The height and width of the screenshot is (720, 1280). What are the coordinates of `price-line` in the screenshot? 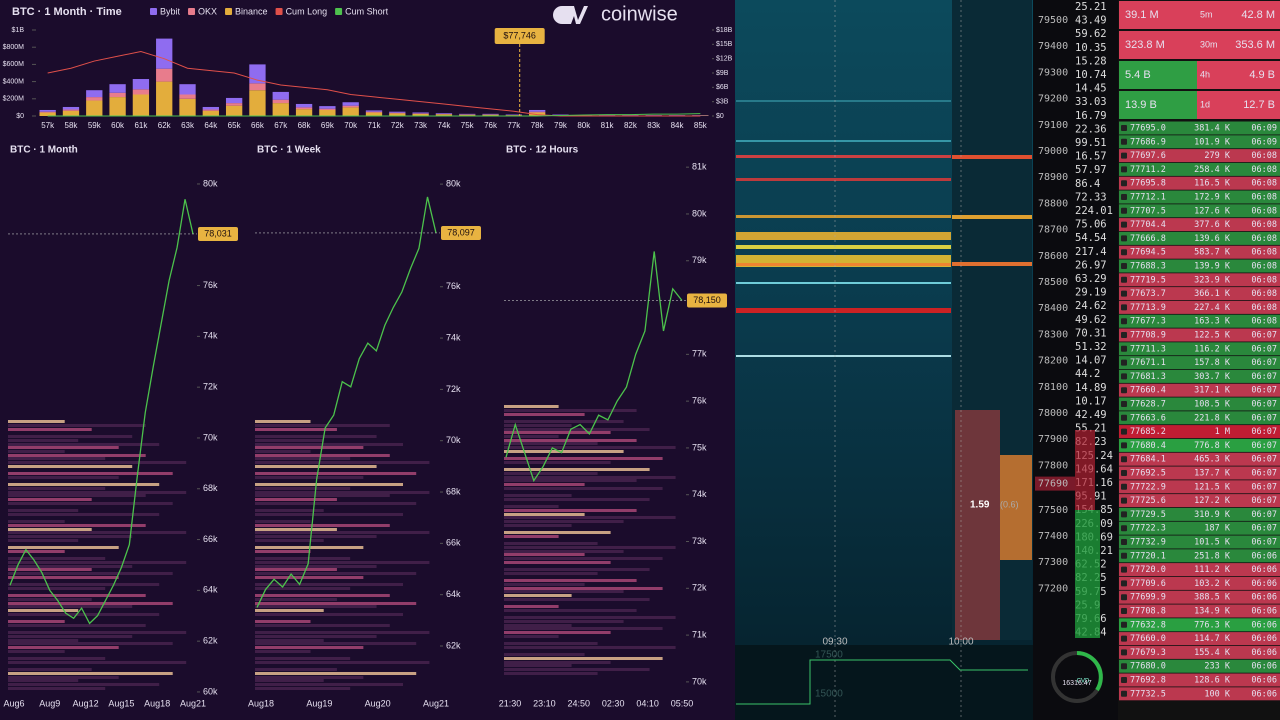 It's located at (101, 412).